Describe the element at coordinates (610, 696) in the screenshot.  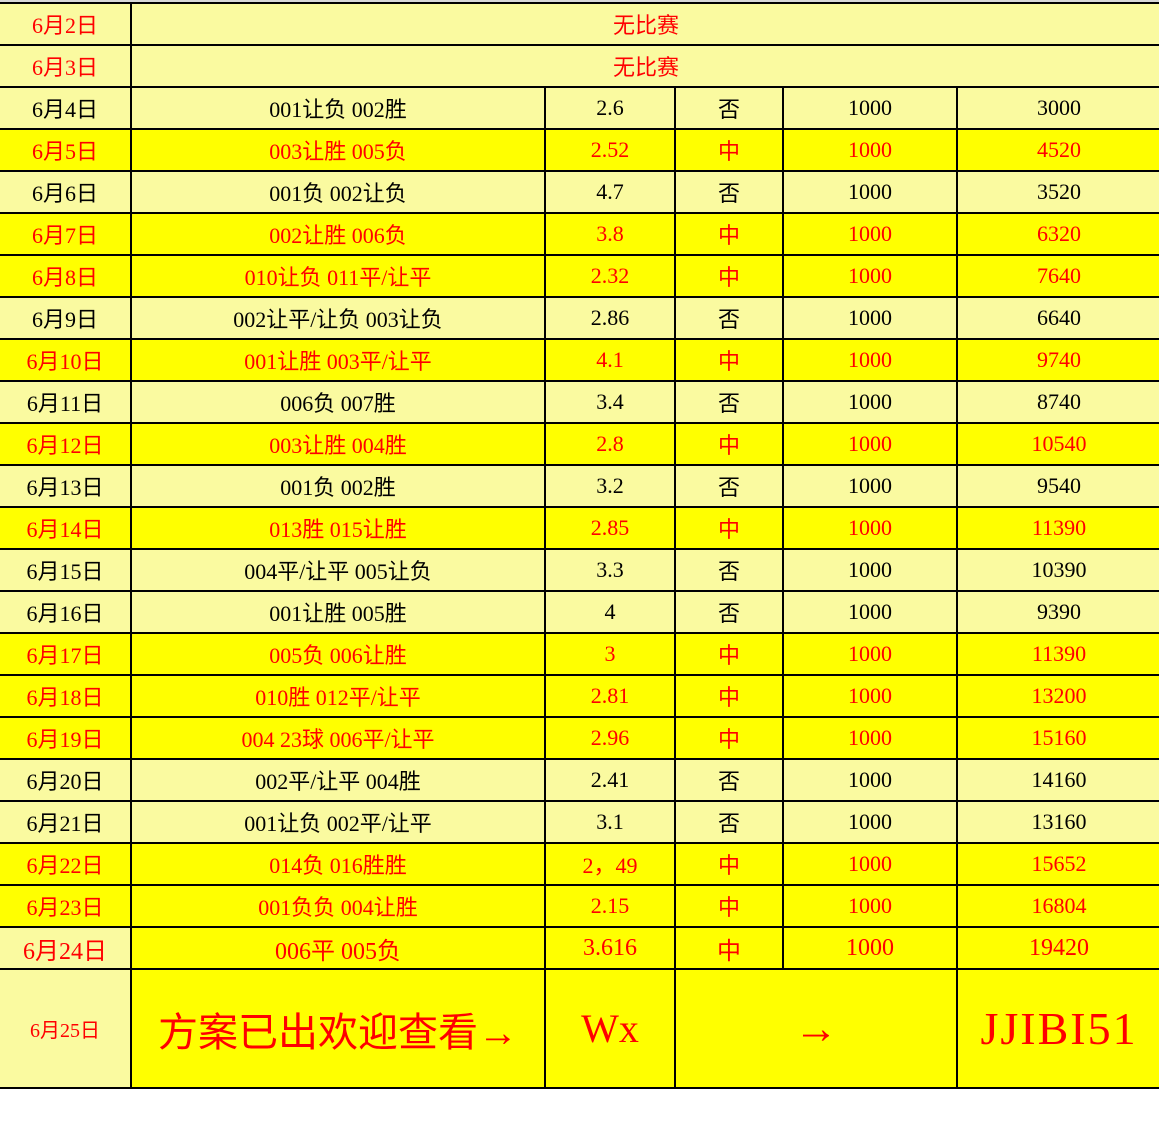
I see `odds-cell: 2.81` at that location.